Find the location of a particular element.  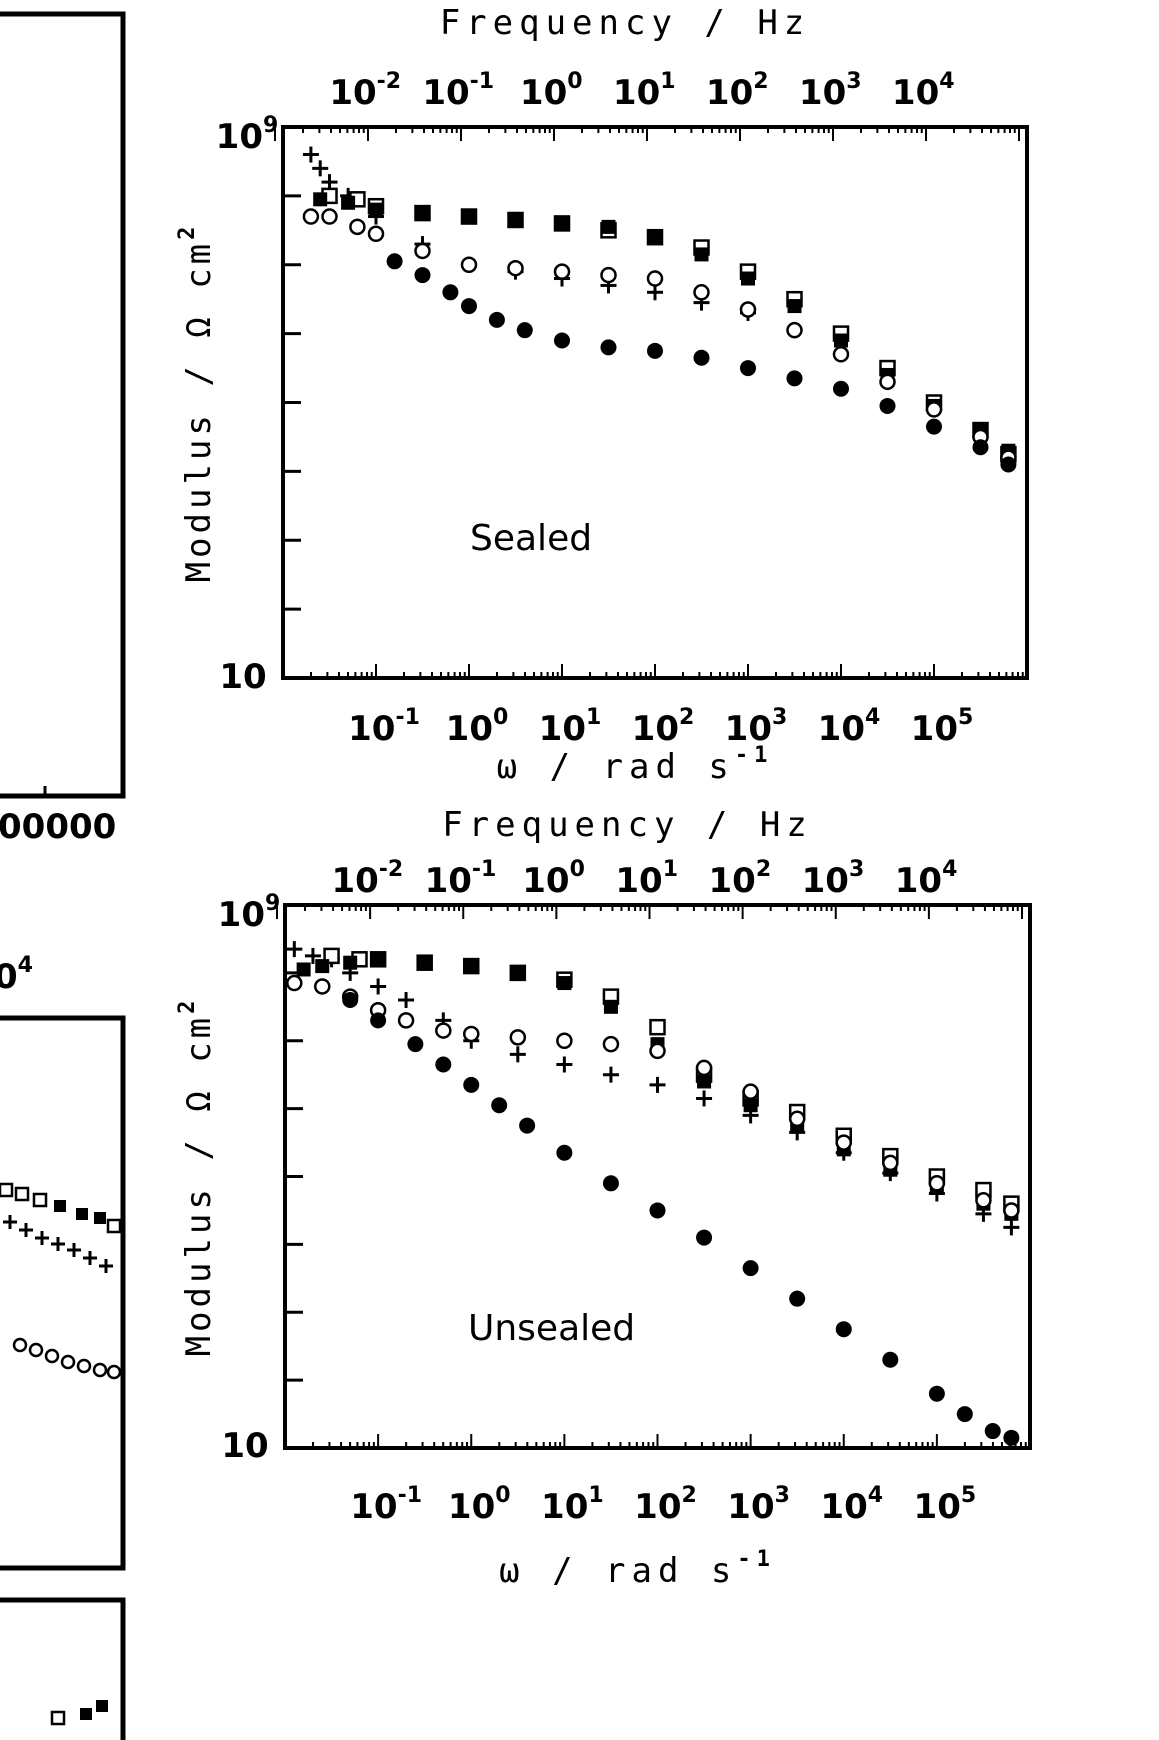

x-tick-label: 10³ is located at coordinates (758, 1505).